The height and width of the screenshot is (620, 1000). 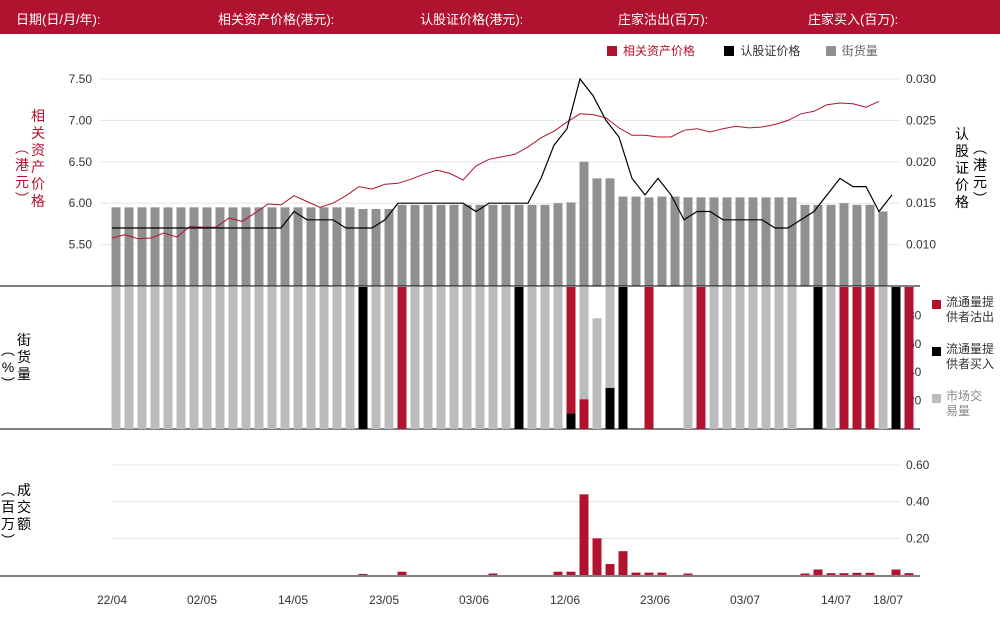 I want to click on side-legend-market: 市场交易量, so click(x=966, y=405).